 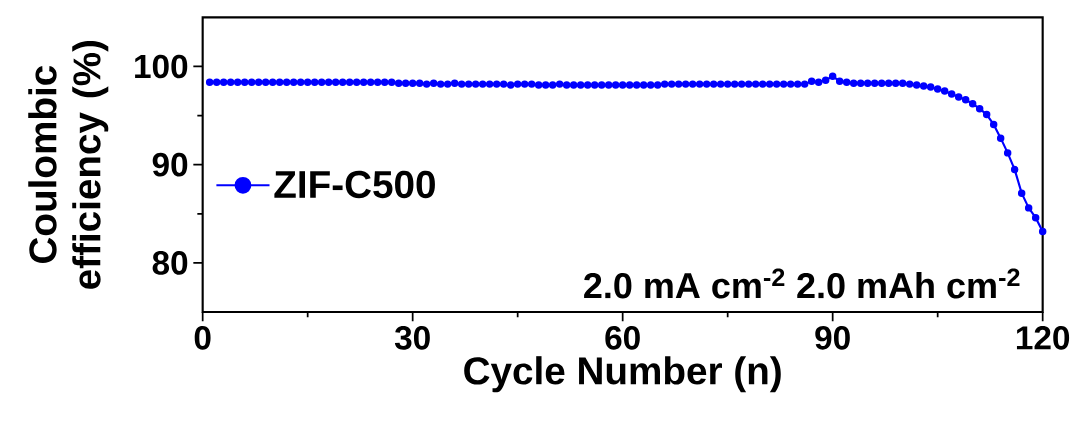 What do you see at coordinates (412, 338) in the screenshot?
I see `x-tick-label: 30` at bounding box center [412, 338].